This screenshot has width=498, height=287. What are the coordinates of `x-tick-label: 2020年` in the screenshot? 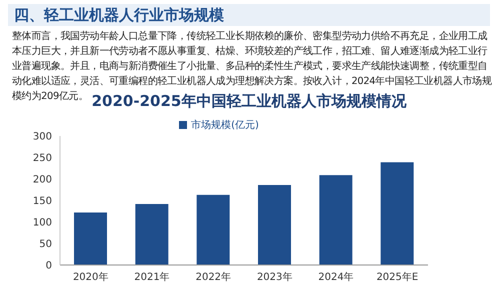 It's located at (90, 277).